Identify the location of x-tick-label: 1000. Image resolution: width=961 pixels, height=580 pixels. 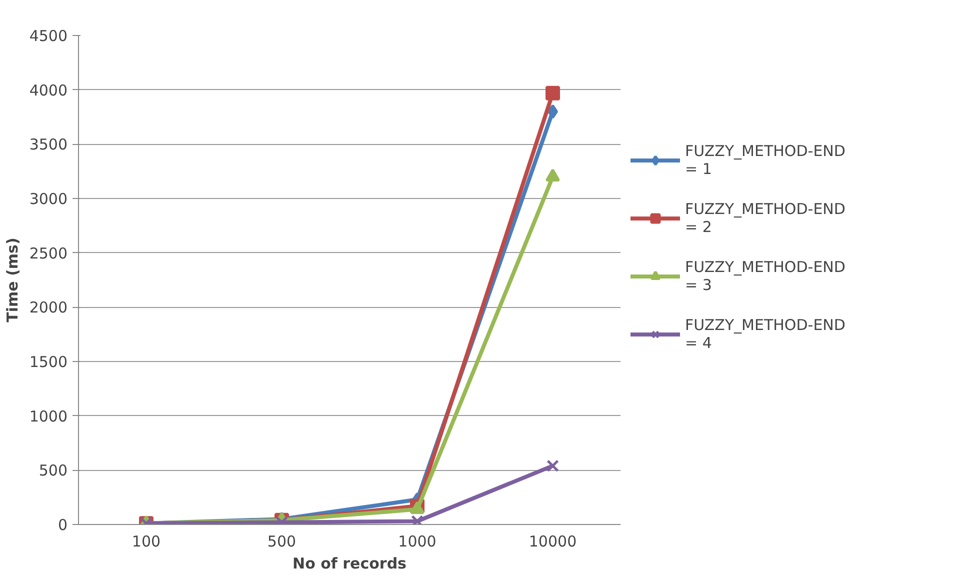
(417, 541).